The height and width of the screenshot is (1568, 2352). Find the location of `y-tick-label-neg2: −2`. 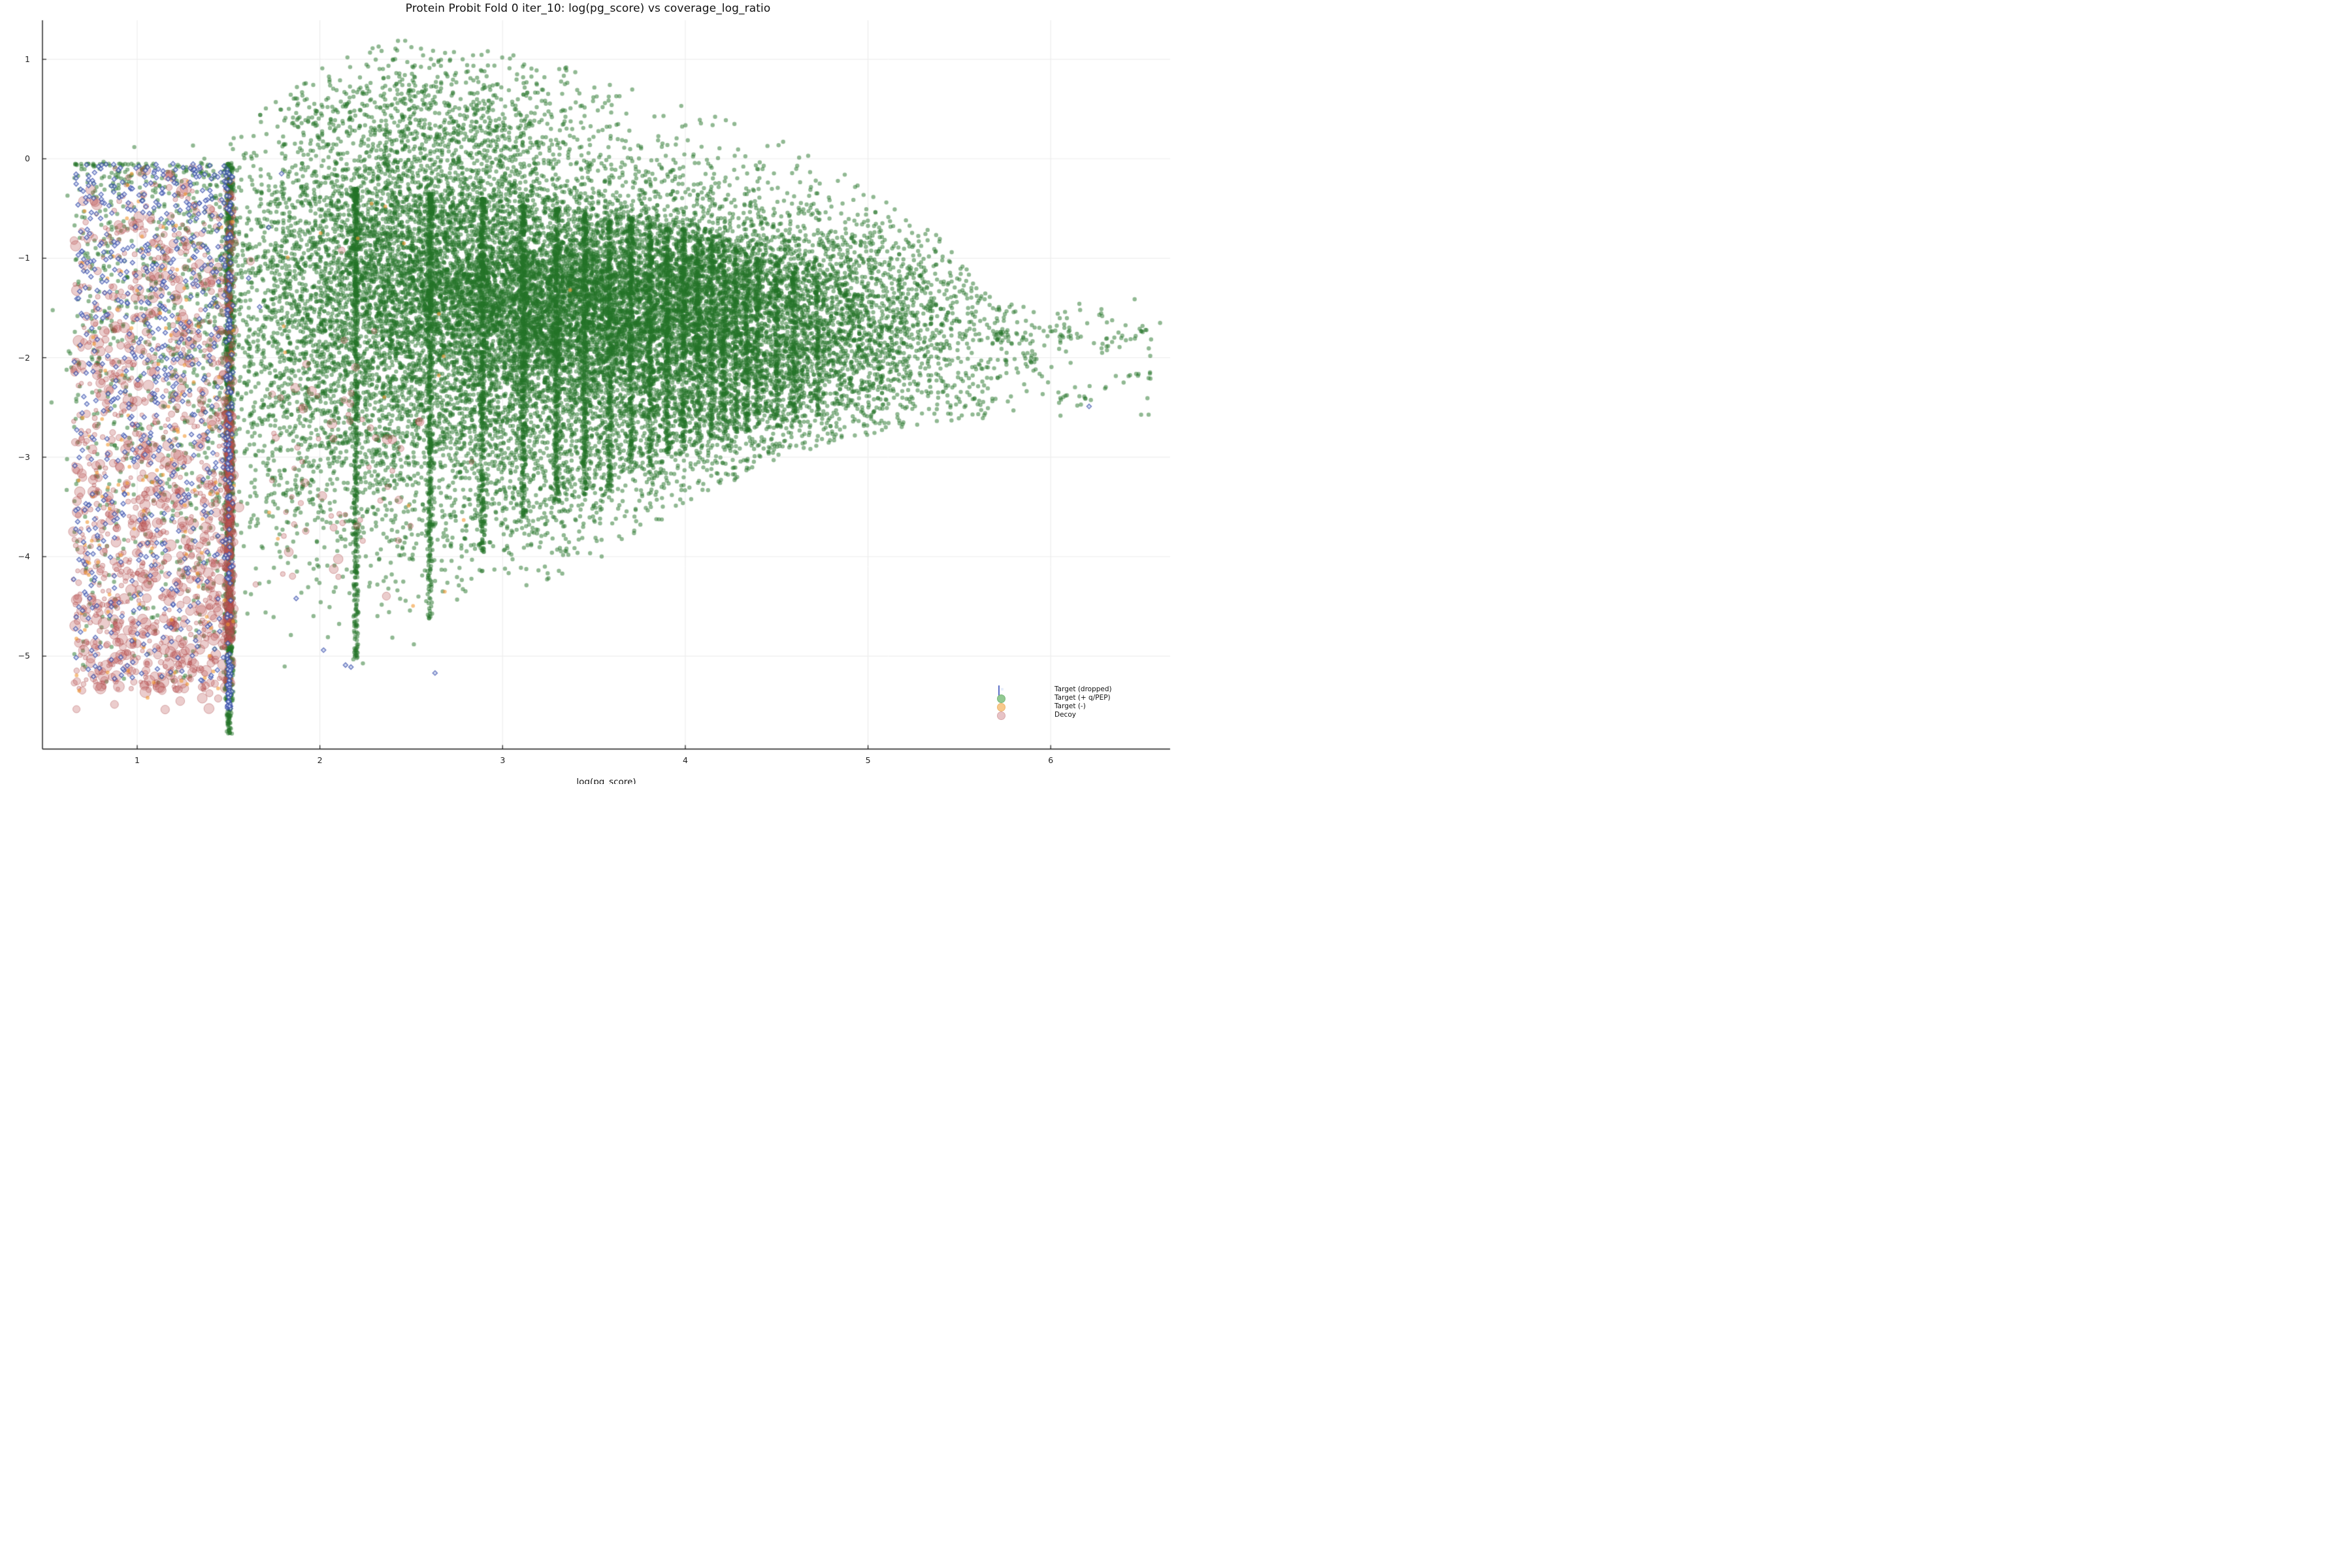

y-tick-label-neg2: −2 is located at coordinates (24, 357).